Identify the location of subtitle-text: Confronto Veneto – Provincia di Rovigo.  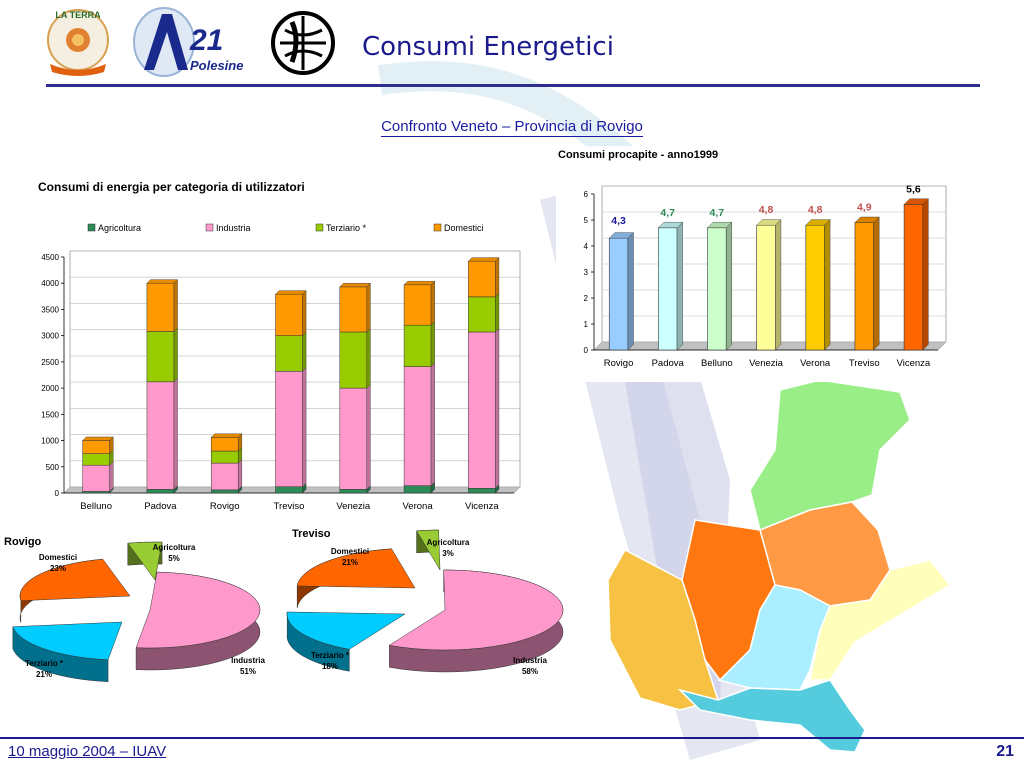
(512, 127).